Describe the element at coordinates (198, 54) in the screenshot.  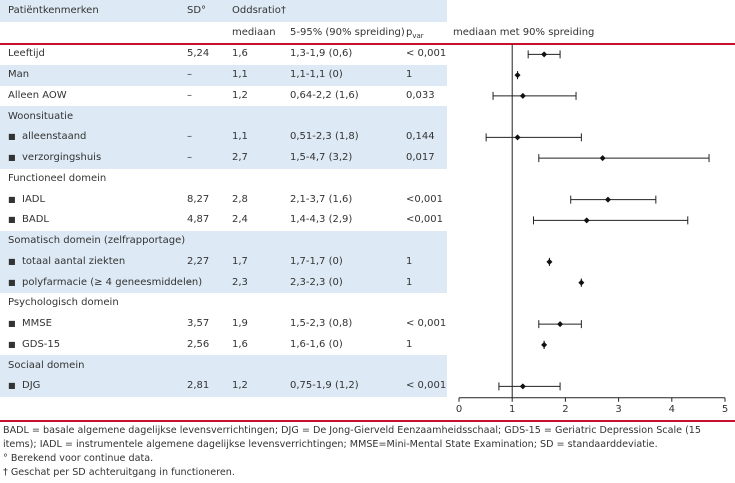
I see `sd-cell: 5,24` at that location.